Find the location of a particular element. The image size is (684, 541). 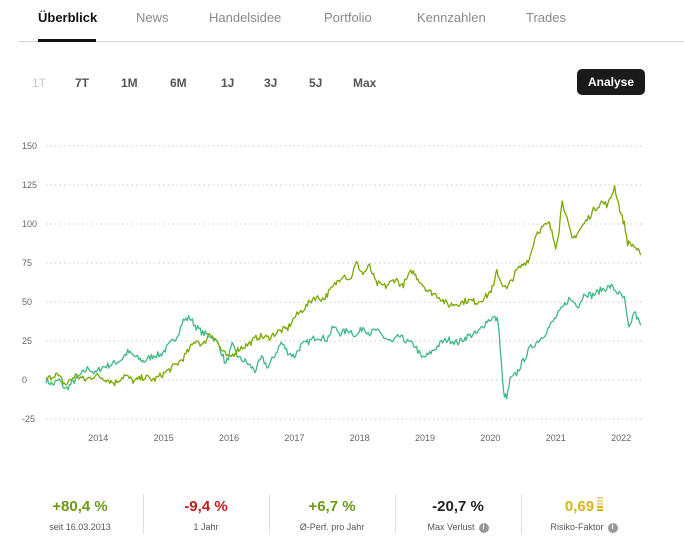

tab-kennzahlen: Kennzahlen is located at coordinates (451, 17).